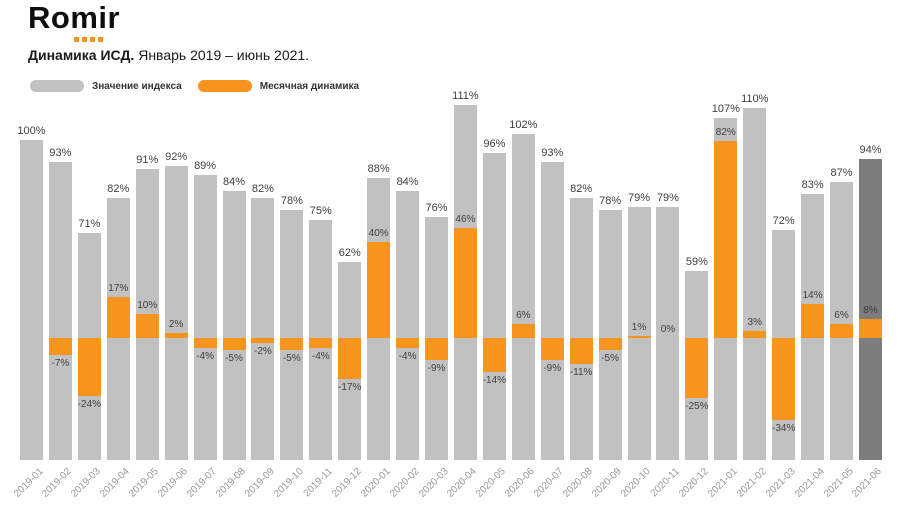 Image resolution: width=900 pixels, height=505 pixels. I want to click on index-value-label: 75%, so click(320, 211).